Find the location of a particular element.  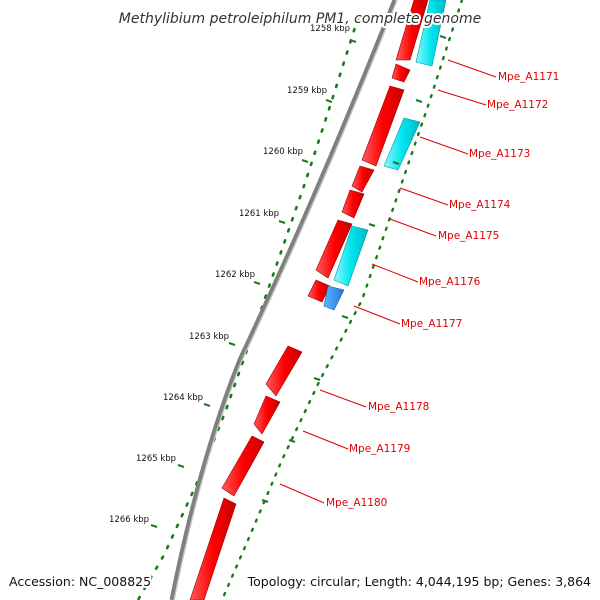

reverse-strand-genes is located at coordinates (390, 143).